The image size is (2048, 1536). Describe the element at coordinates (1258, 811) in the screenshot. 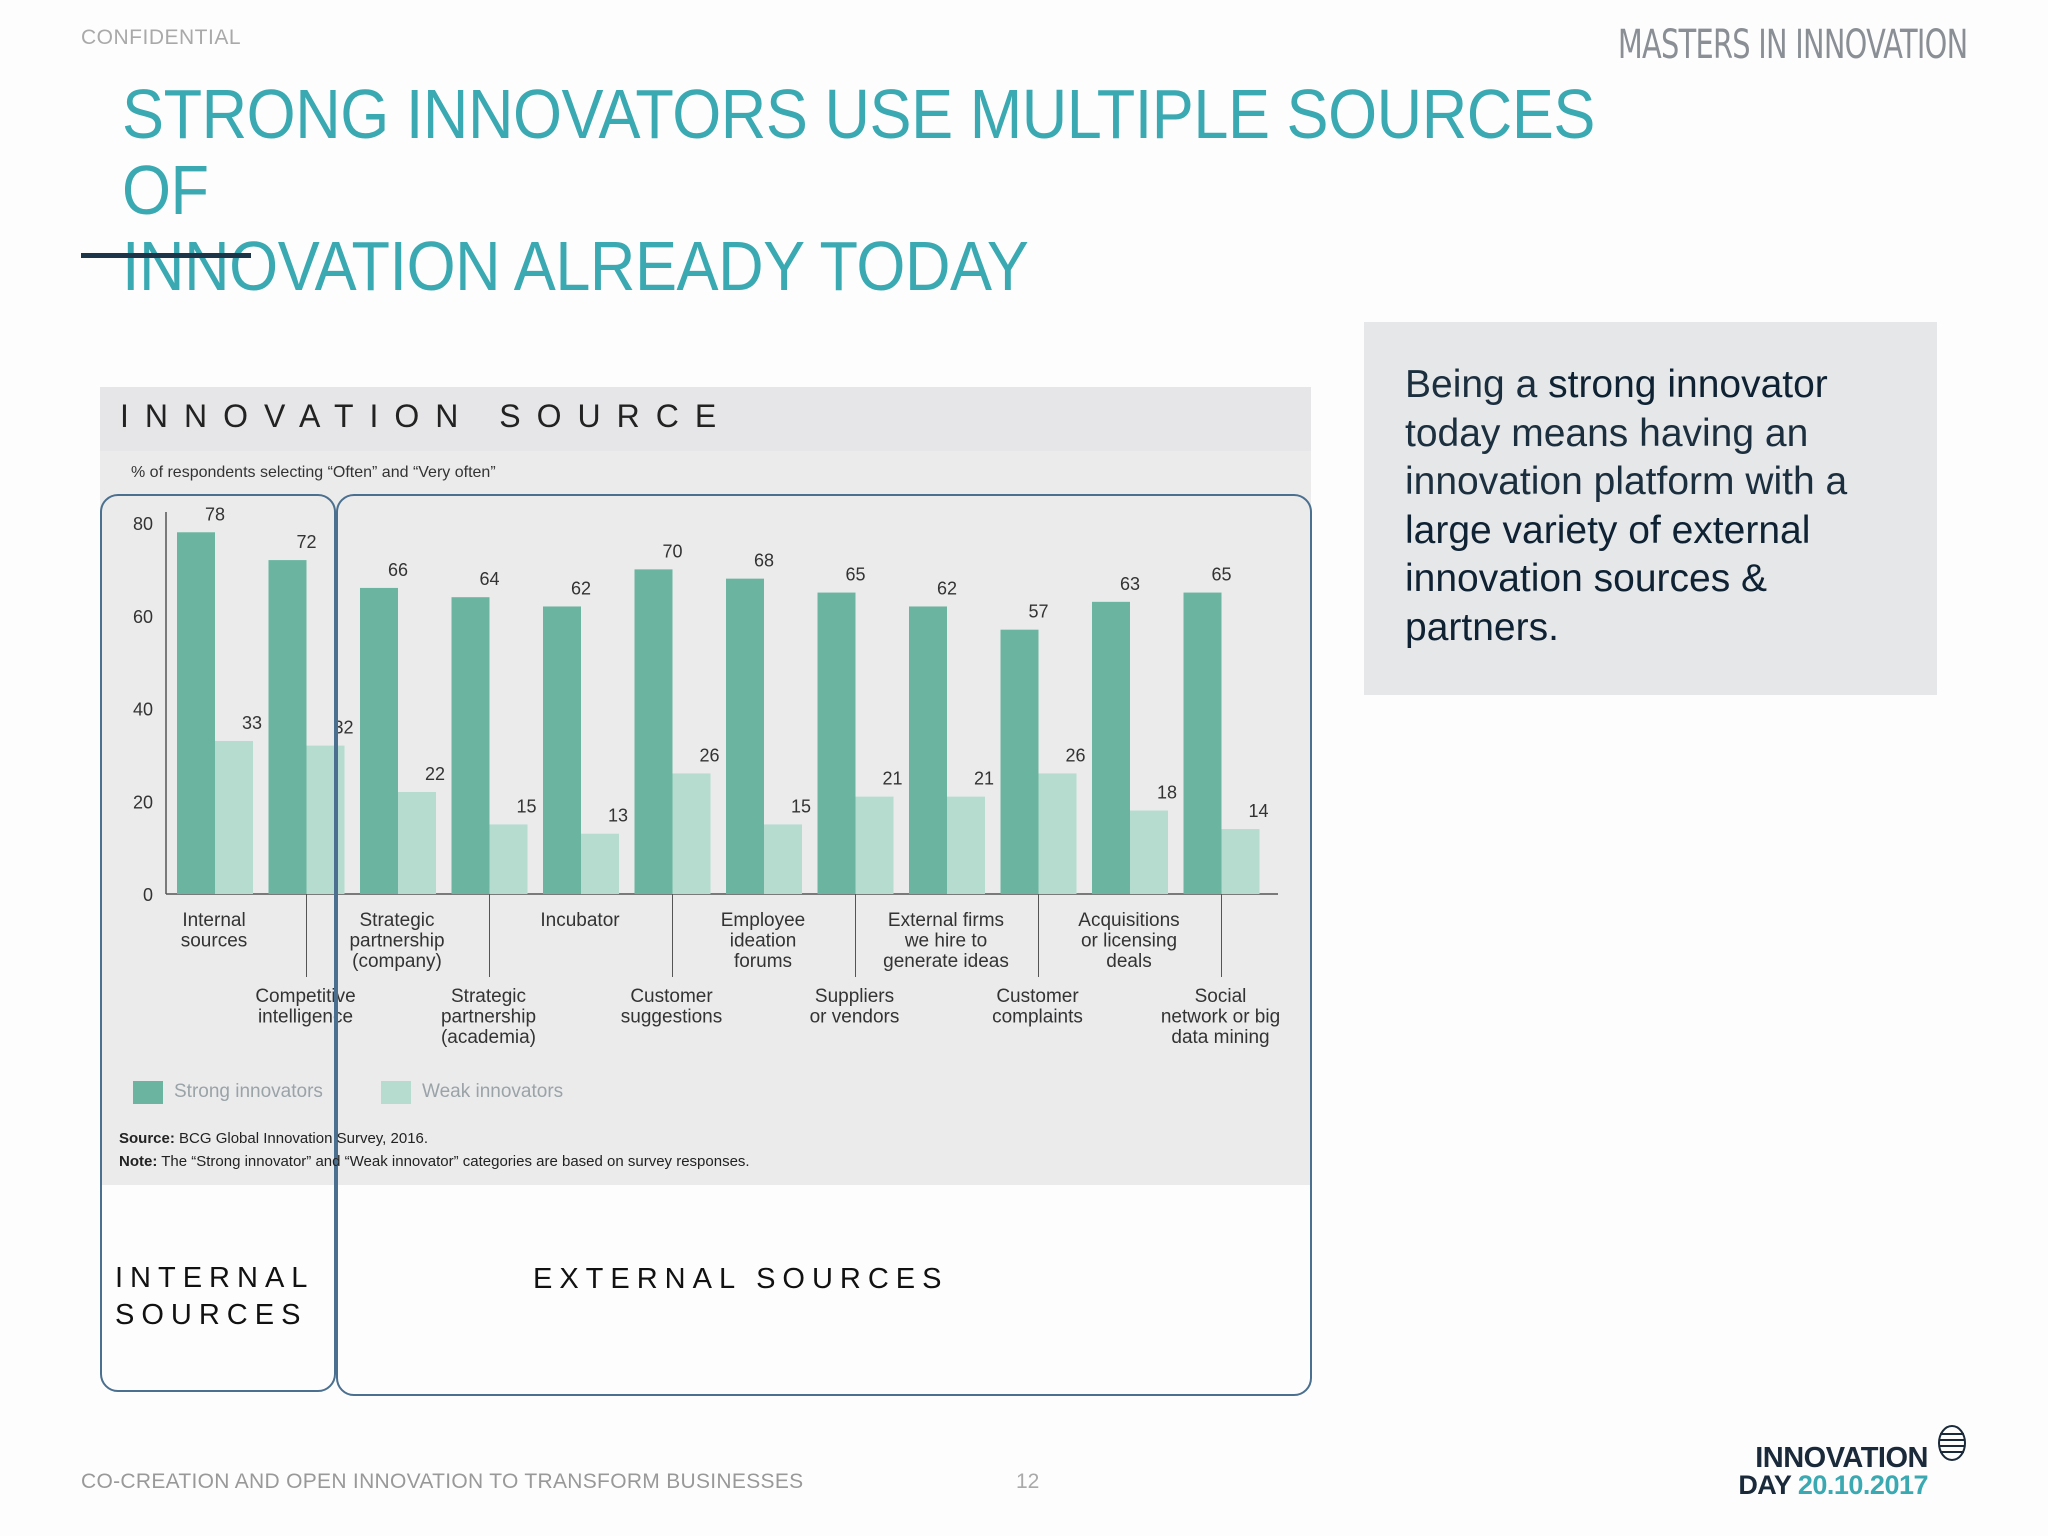

I see `data-label-weak: 14` at that location.